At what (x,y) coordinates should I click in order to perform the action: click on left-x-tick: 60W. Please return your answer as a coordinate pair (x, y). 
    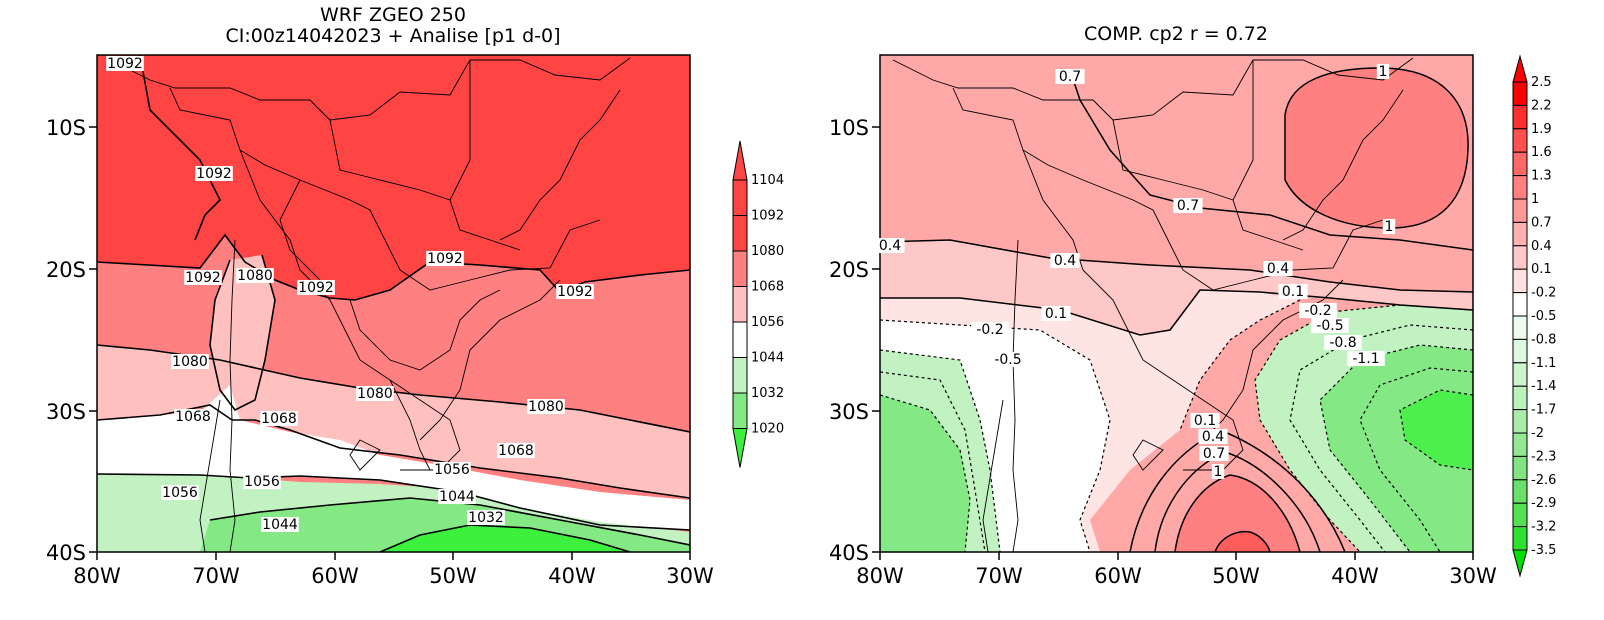
    Looking at the image, I should click on (335, 576).